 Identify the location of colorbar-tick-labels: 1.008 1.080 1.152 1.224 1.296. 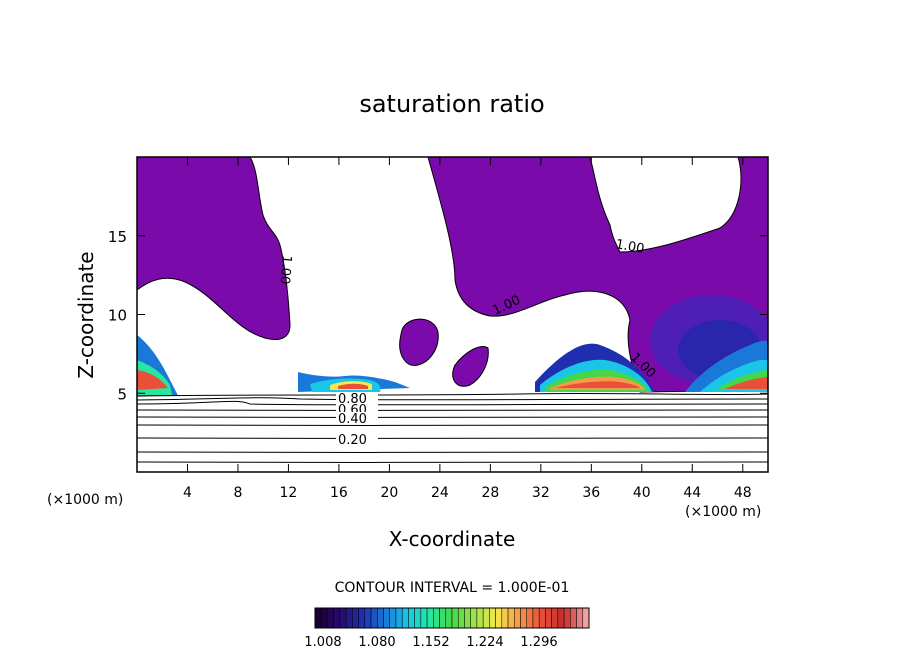
(430, 642).